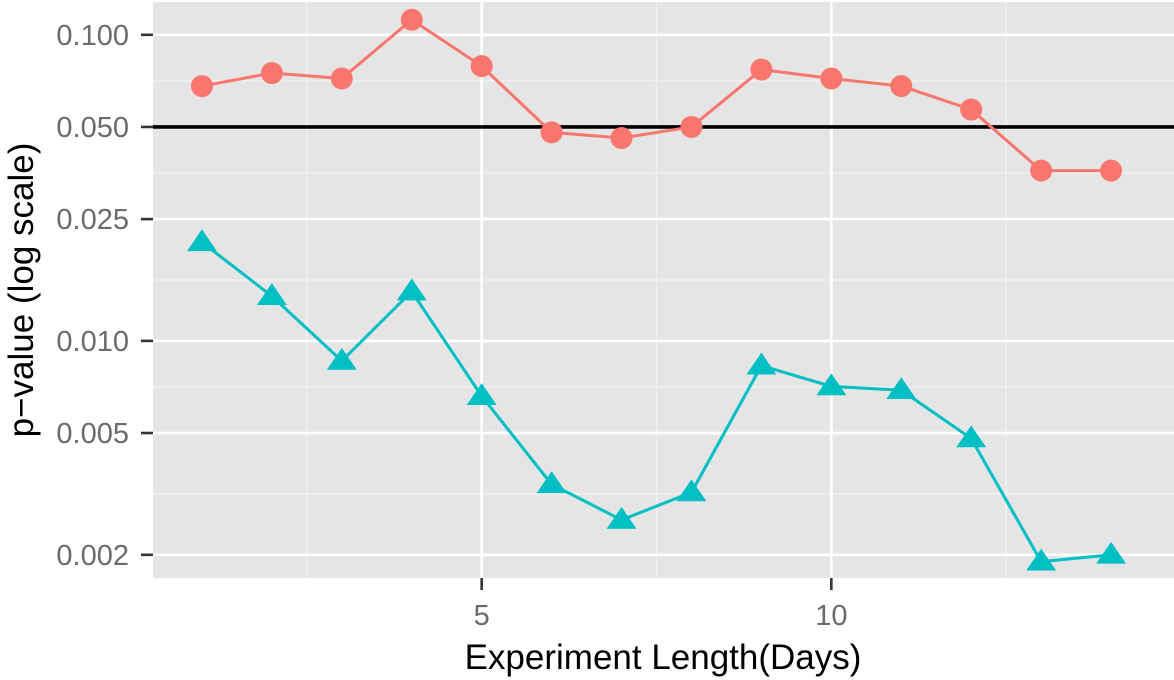 This screenshot has height=680, width=1174. What do you see at coordinates (663, 657) in the screenshot?
I see `x-axis-title: Experiment Length(Days)` at bounding box center [663, 657].